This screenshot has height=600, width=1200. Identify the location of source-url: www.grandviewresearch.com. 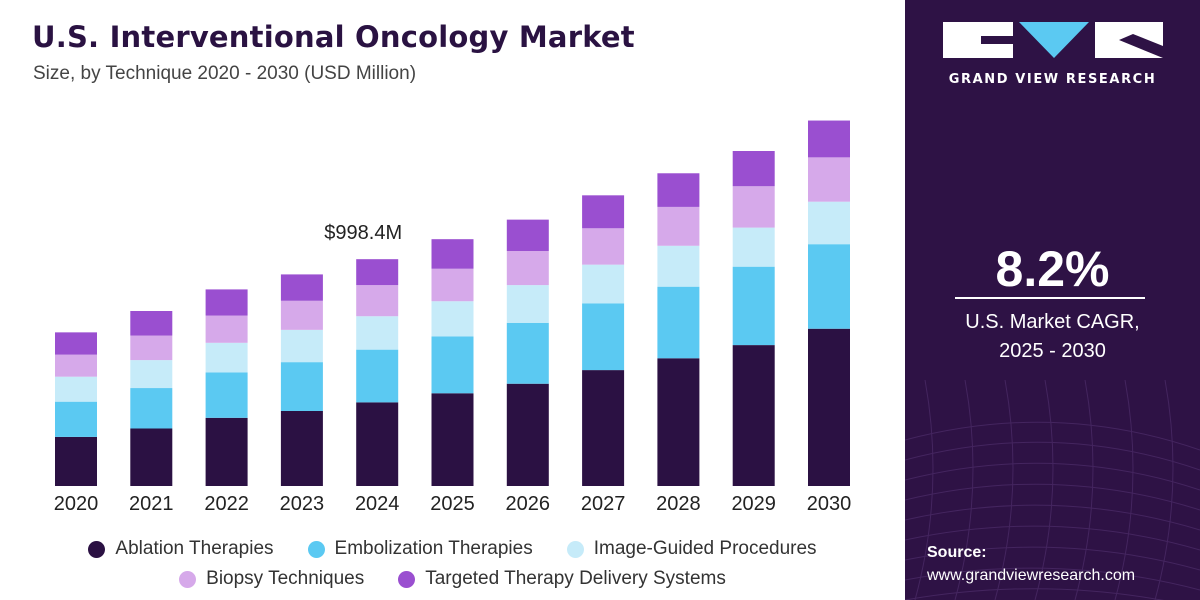
(1031, 575).